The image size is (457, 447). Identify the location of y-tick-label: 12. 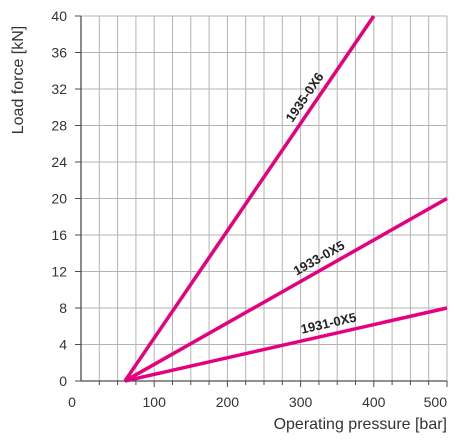
(59, 272).